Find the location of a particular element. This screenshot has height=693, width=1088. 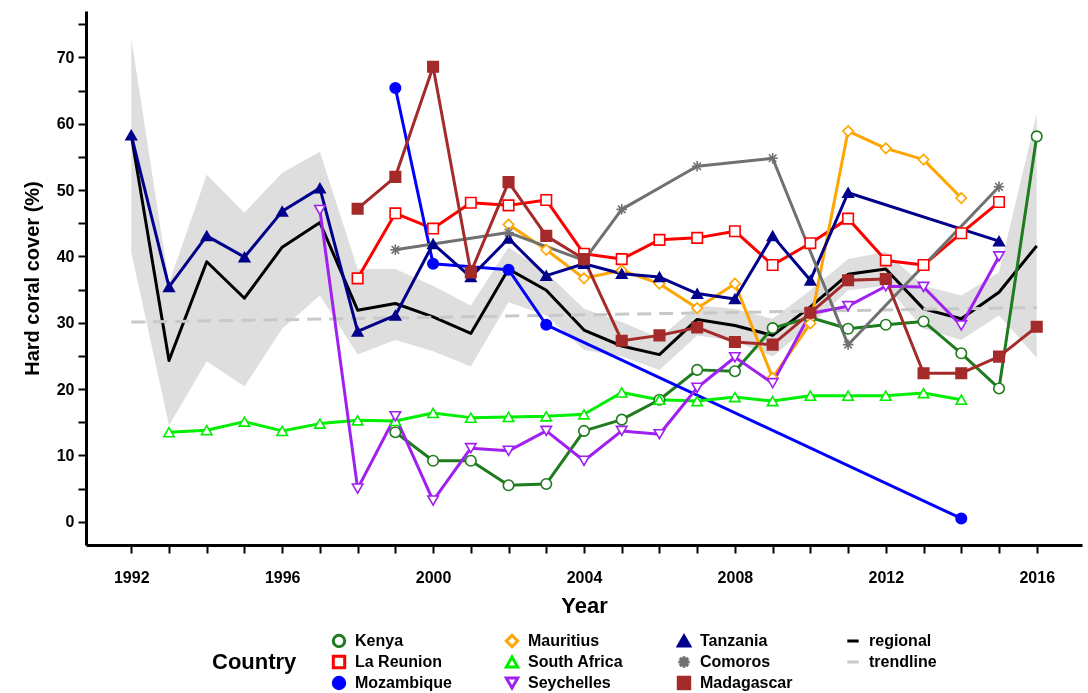

legend-label: La Reunion is located at coordinates (399, 661).